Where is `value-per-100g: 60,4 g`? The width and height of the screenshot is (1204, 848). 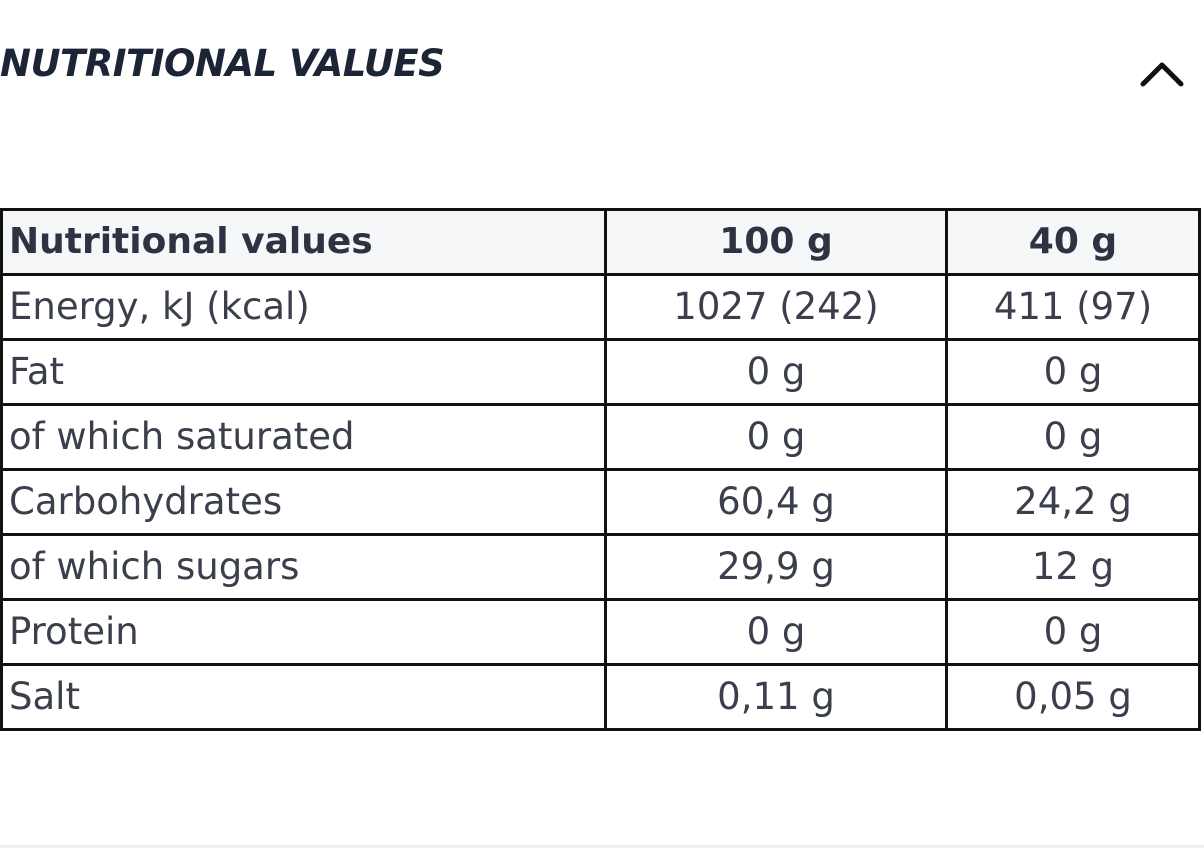 value-per-100g: 60,4 g is located at coordinates (776, 502).